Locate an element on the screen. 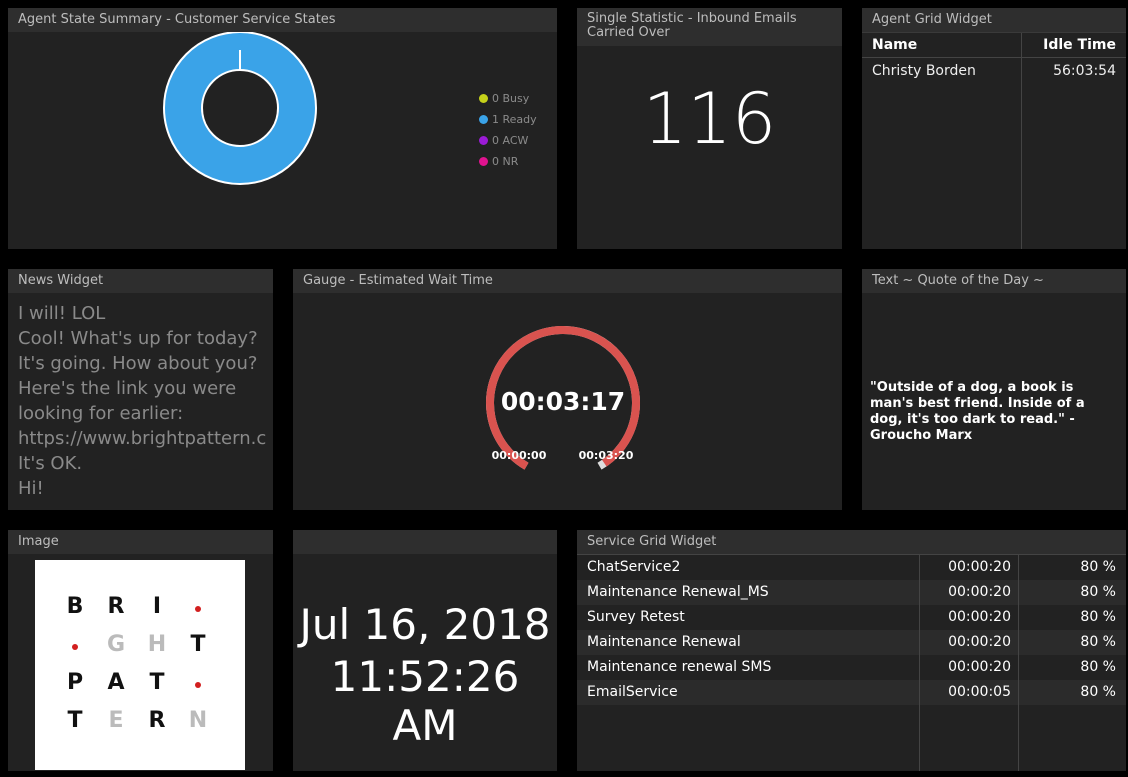  service-row: EmailService 00:00:05 80 % is located at coordinates (851, 692).